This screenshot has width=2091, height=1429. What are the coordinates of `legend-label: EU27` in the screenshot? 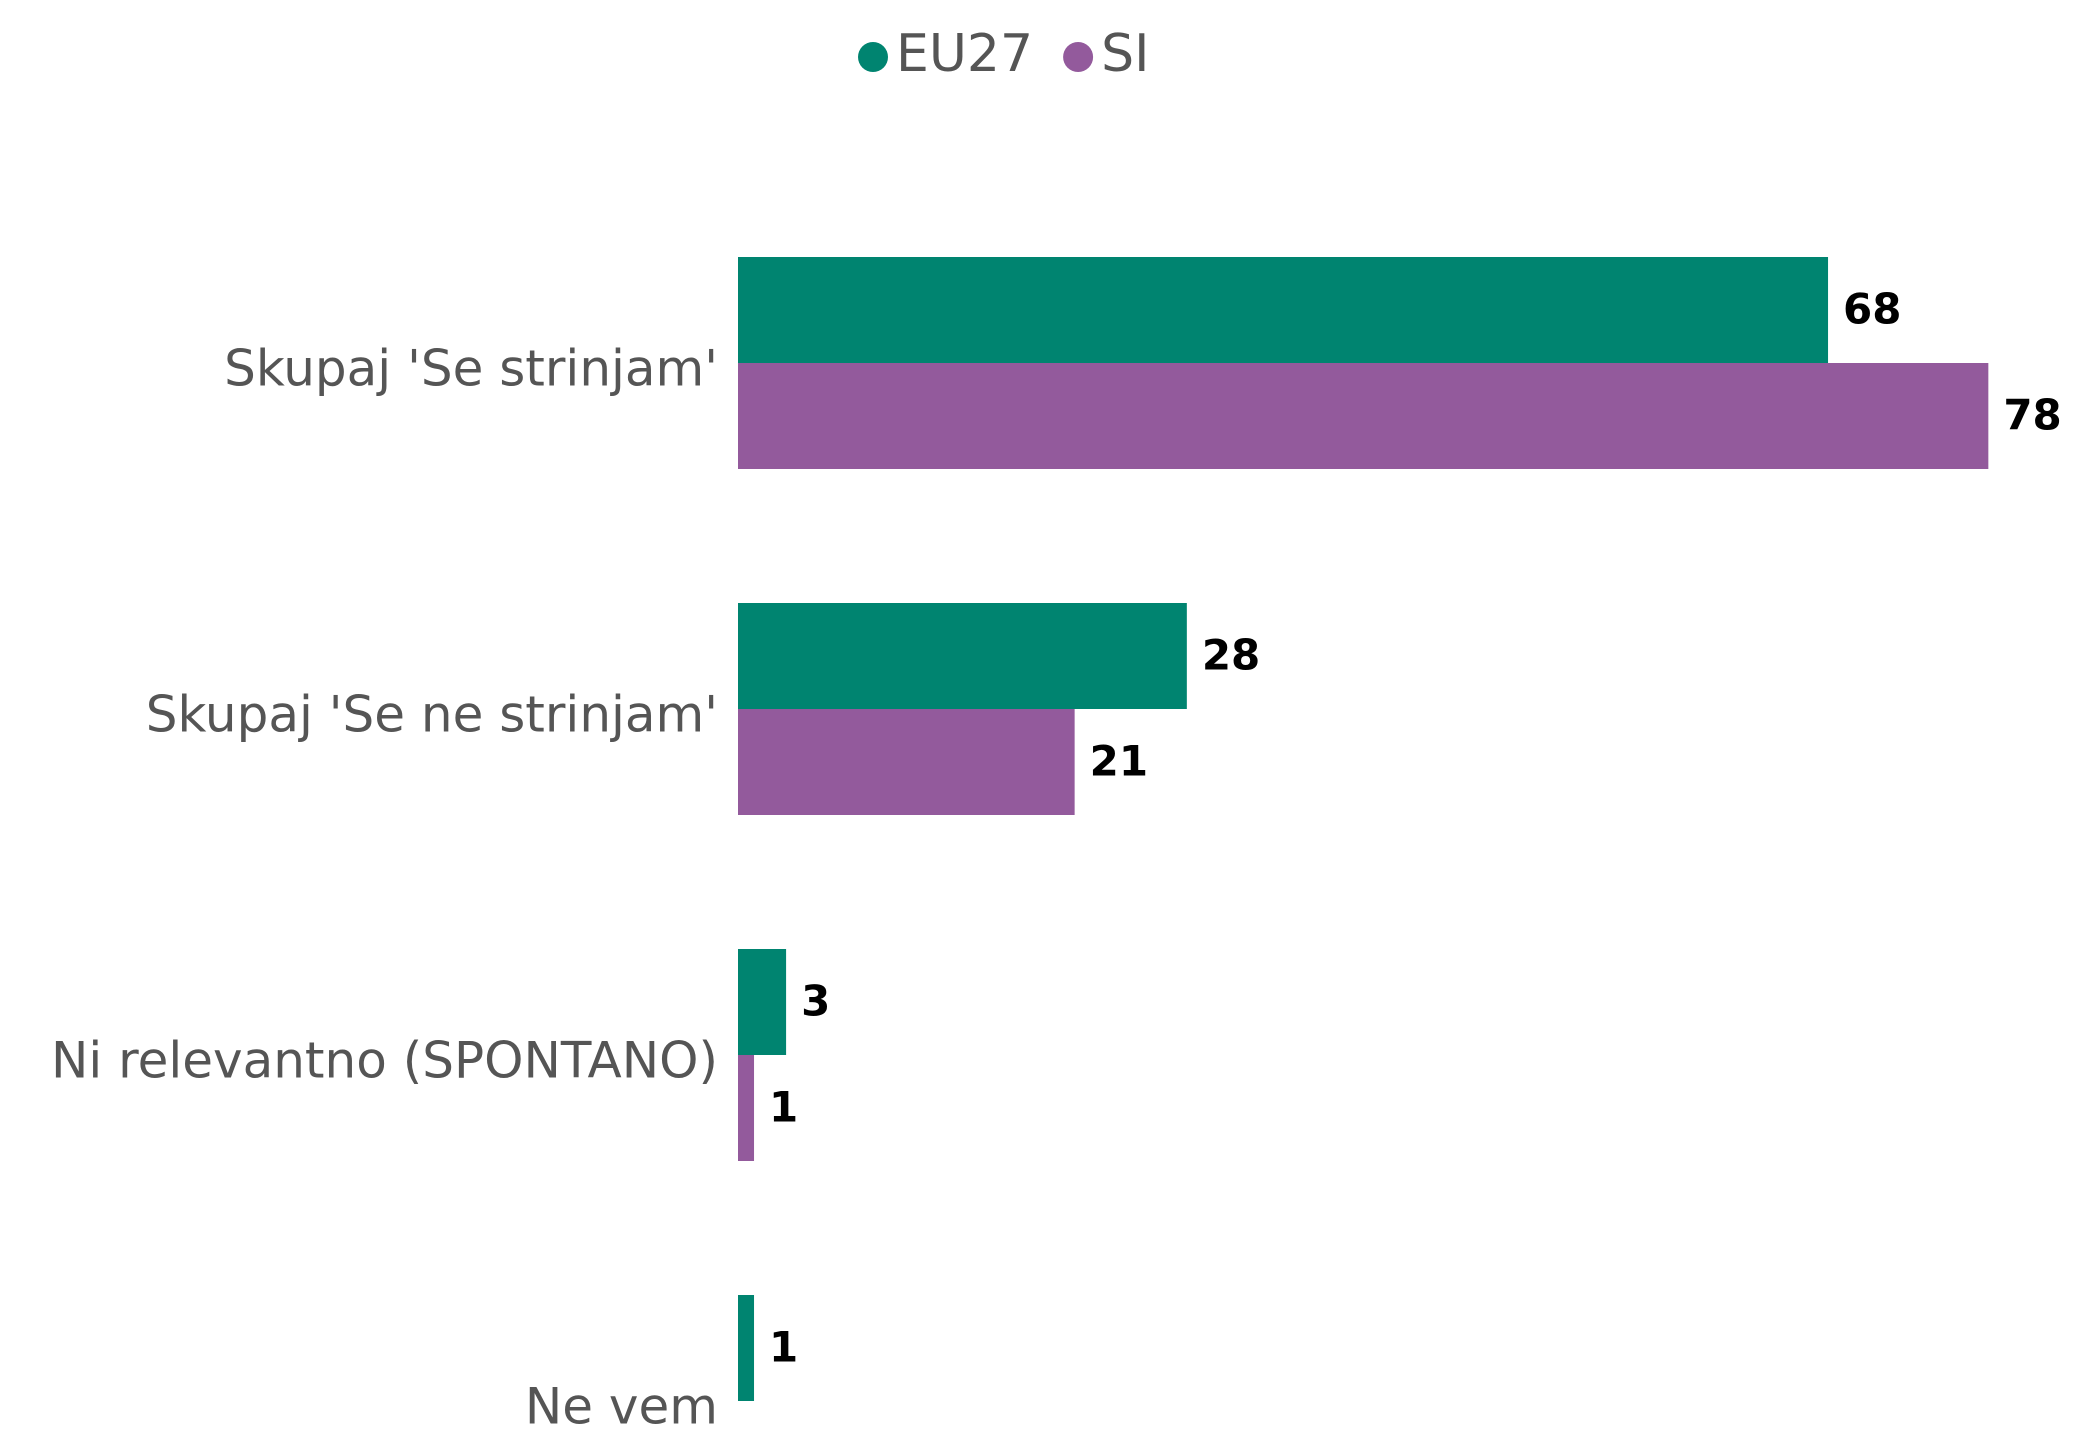 It's located at (964, 54).